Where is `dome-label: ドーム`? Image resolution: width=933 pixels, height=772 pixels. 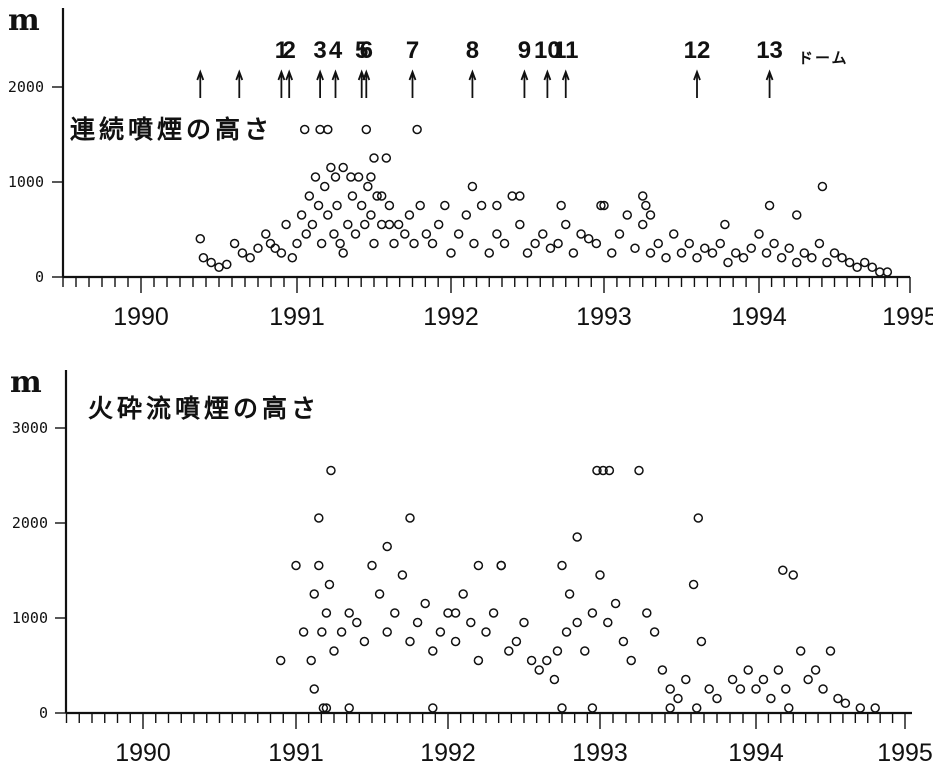
dome-label: ドーム is located at coordinates (823, 58).